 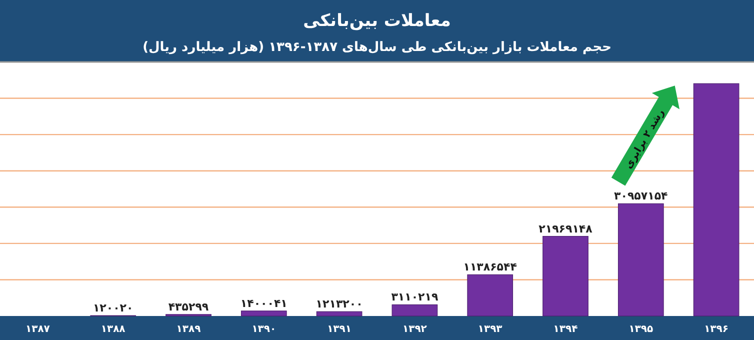 I want to click on x-tick-label: ۱۳۹۶, so click(x=716, y=329).